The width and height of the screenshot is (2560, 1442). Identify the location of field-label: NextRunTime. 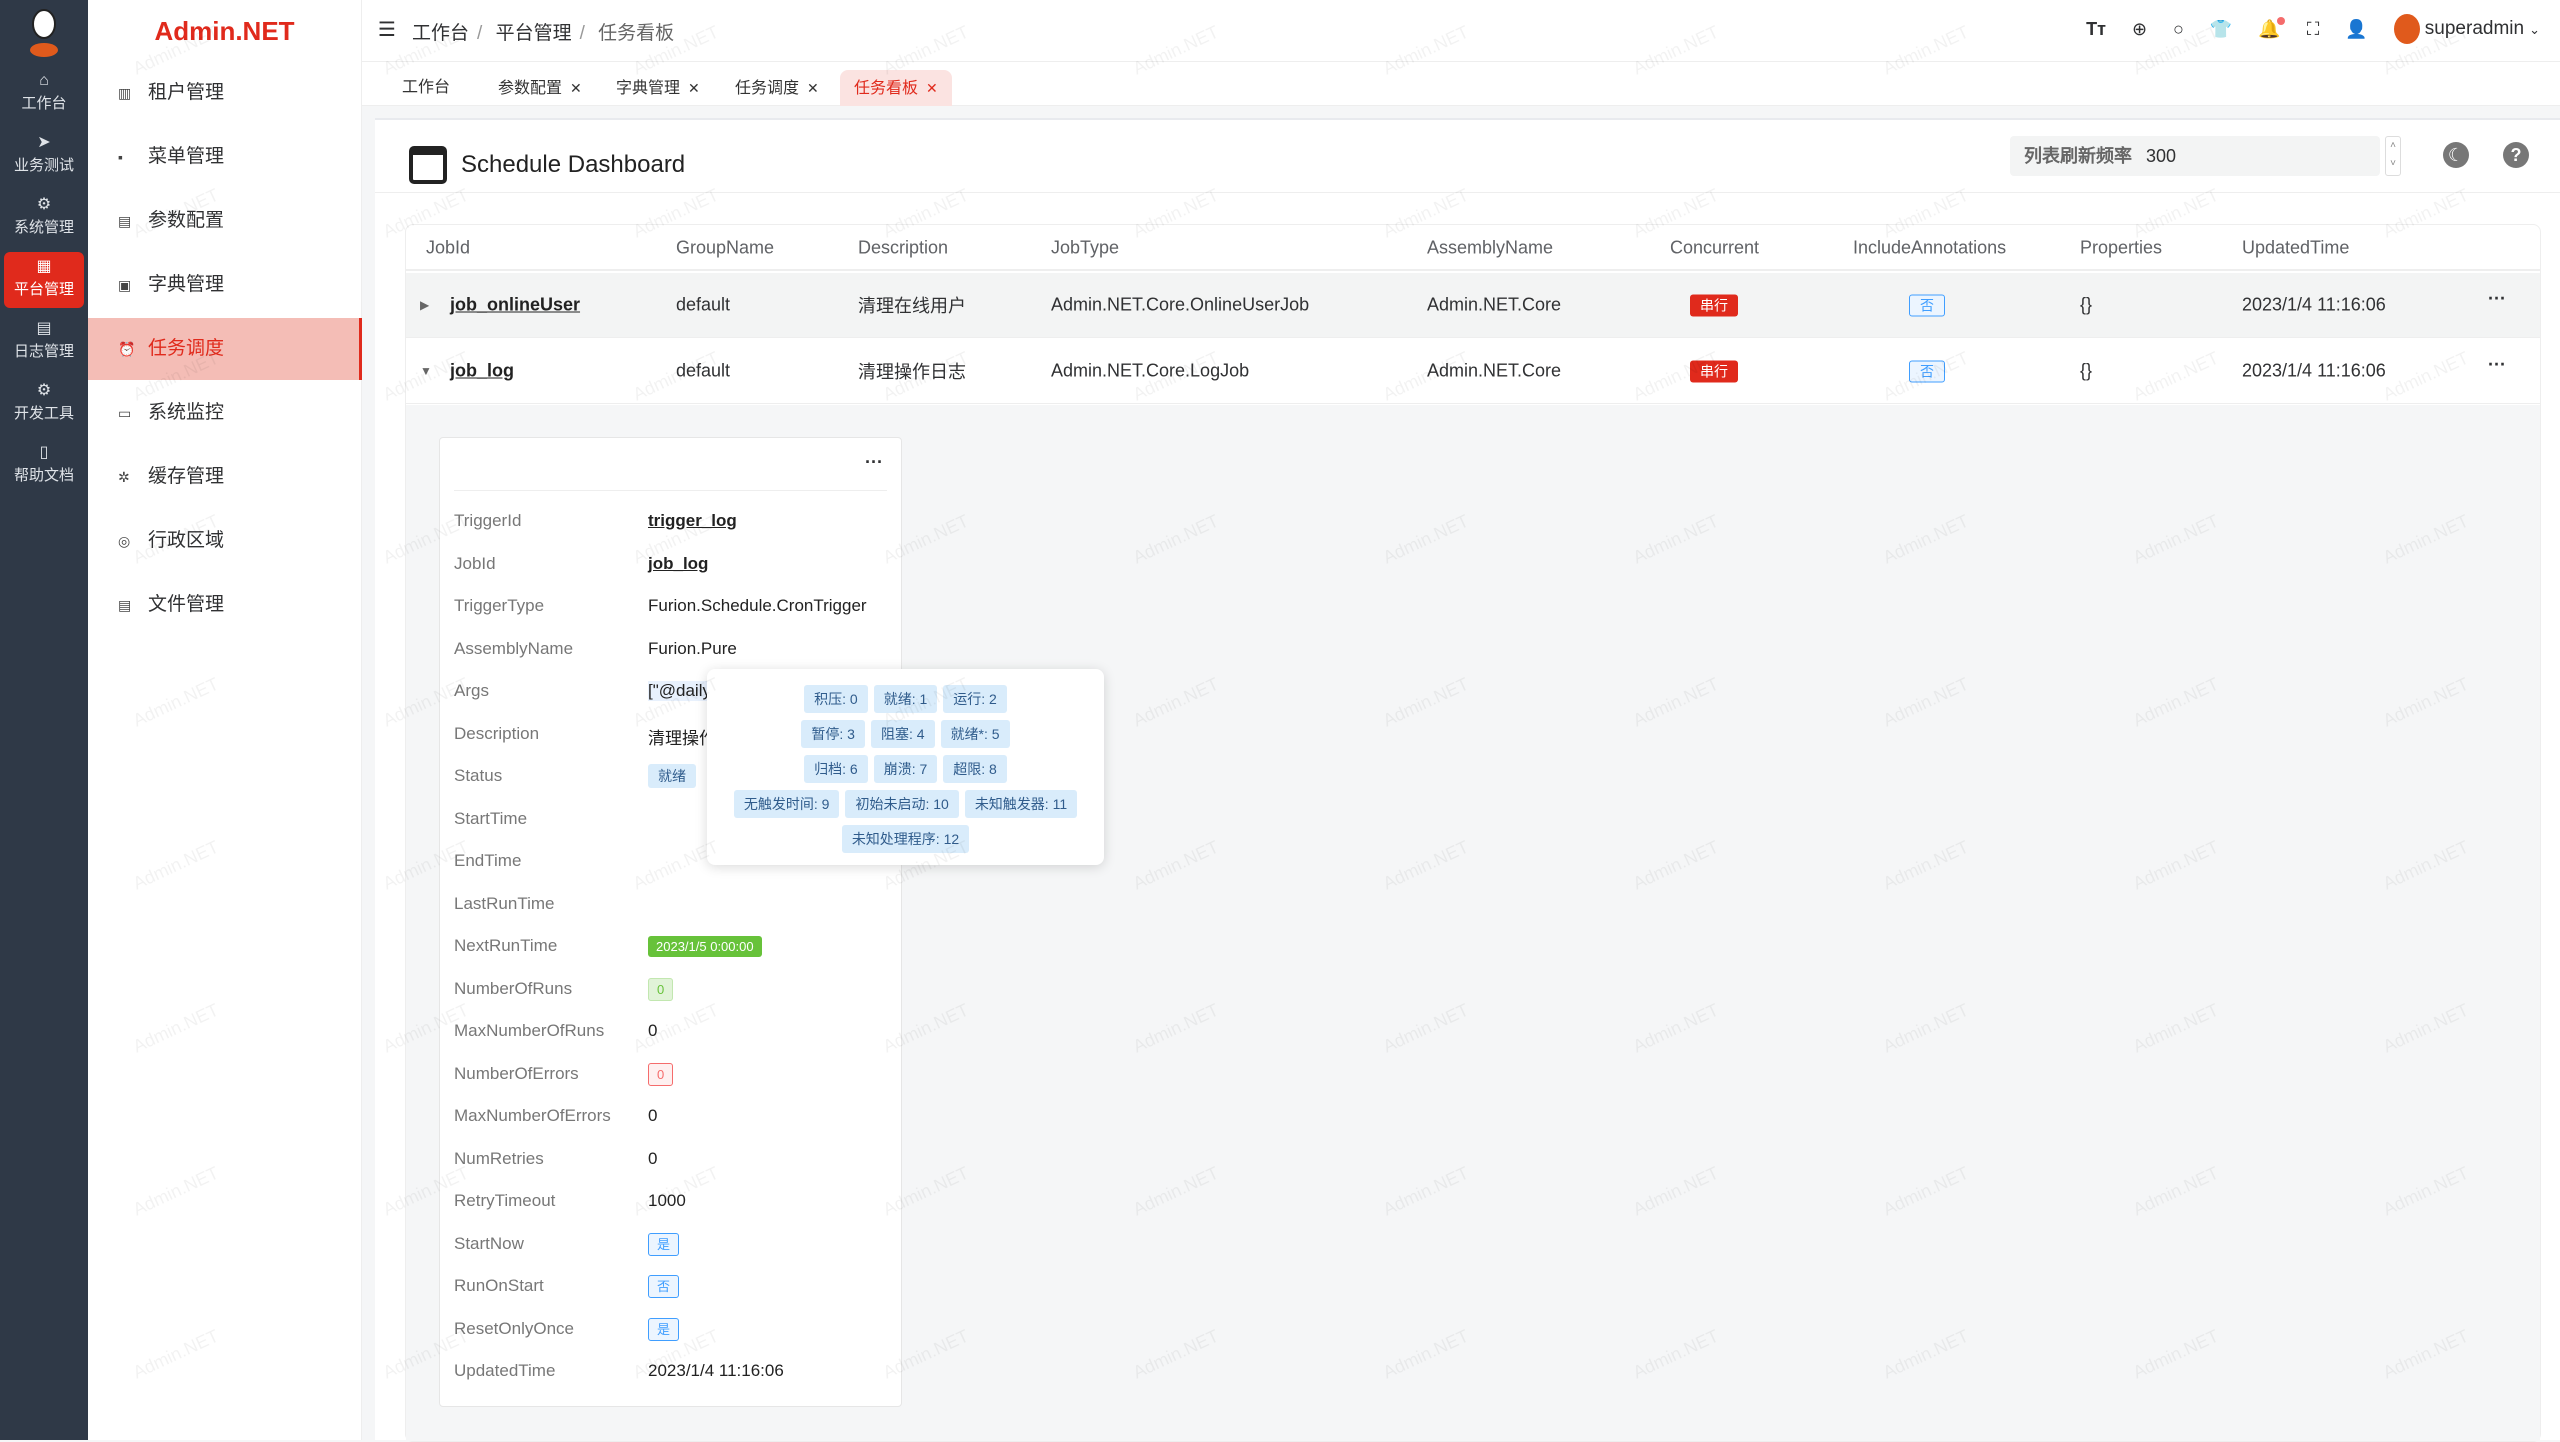
(506, 945).